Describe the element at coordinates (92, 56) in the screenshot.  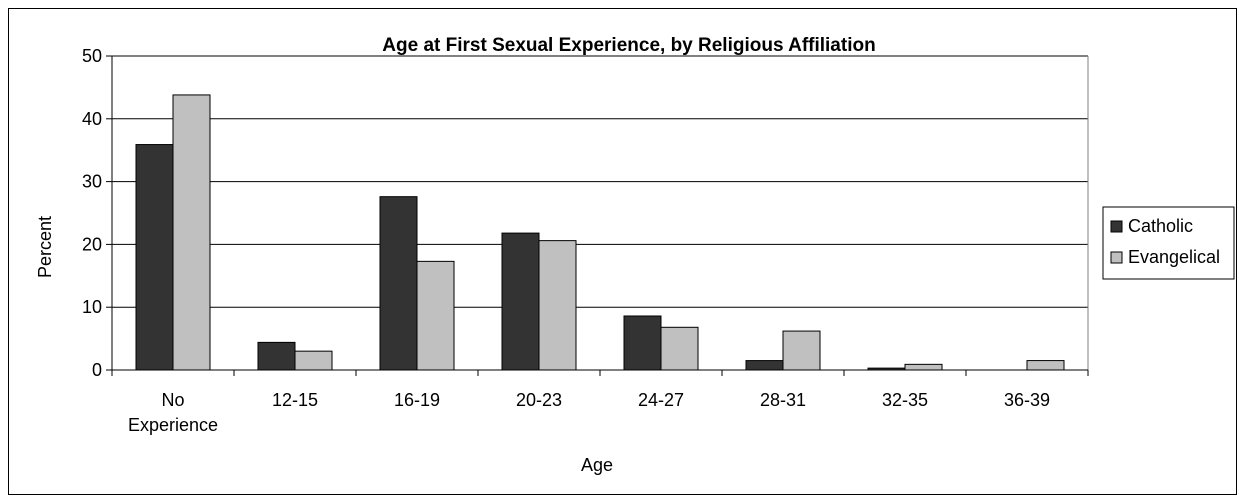
I see `y-tick-label: 50` at that location.